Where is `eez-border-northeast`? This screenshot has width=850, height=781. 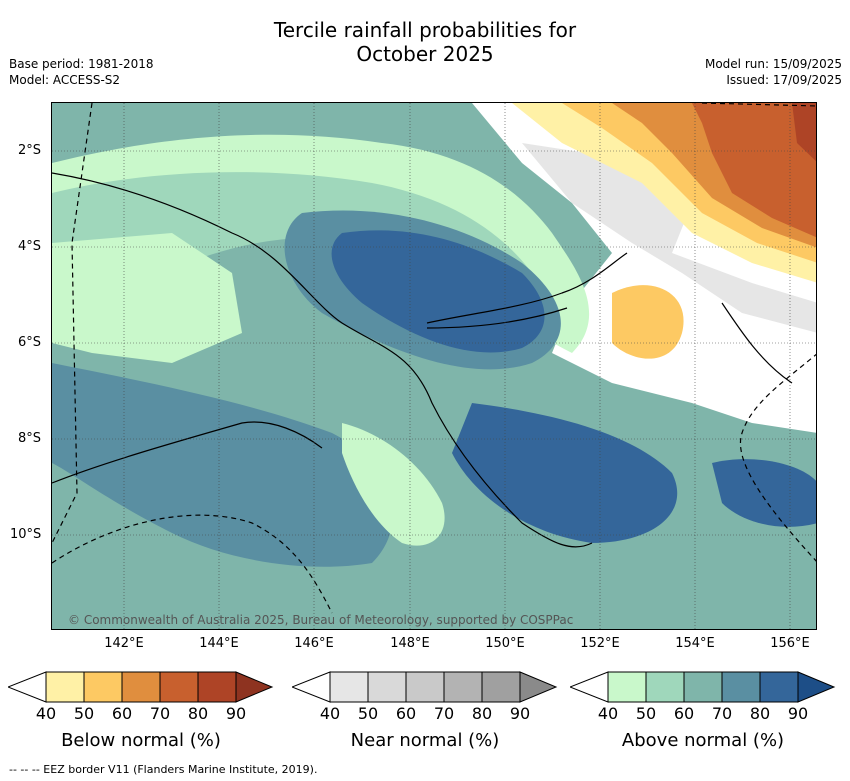
eez-border-northeast is located at coordinates (758, 105).